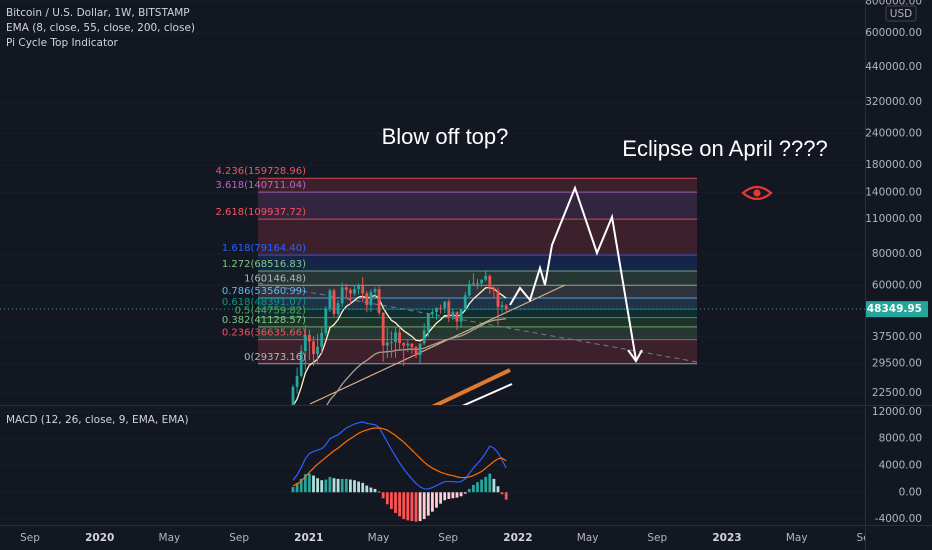 The image size is (932, 550). Describe the element at coordinates (97, 420) in the screenshot. I see `macd-legend: MACD (12, 26, close, 9, EMA, EMA)` at that location.